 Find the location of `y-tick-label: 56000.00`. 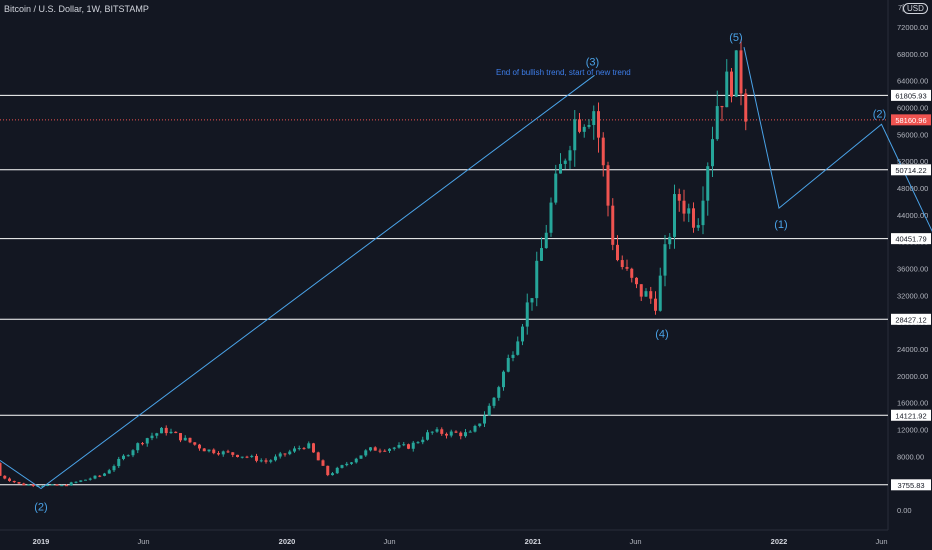

y-tick-label: 56000.00 is located at coordinates (912, 134).